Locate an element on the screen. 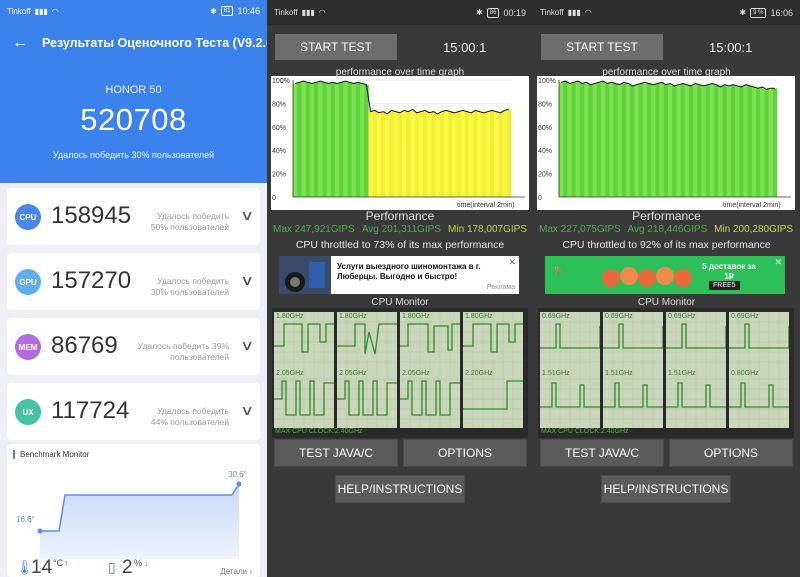  performance-title: Performance is located at coordinates (400, 216).